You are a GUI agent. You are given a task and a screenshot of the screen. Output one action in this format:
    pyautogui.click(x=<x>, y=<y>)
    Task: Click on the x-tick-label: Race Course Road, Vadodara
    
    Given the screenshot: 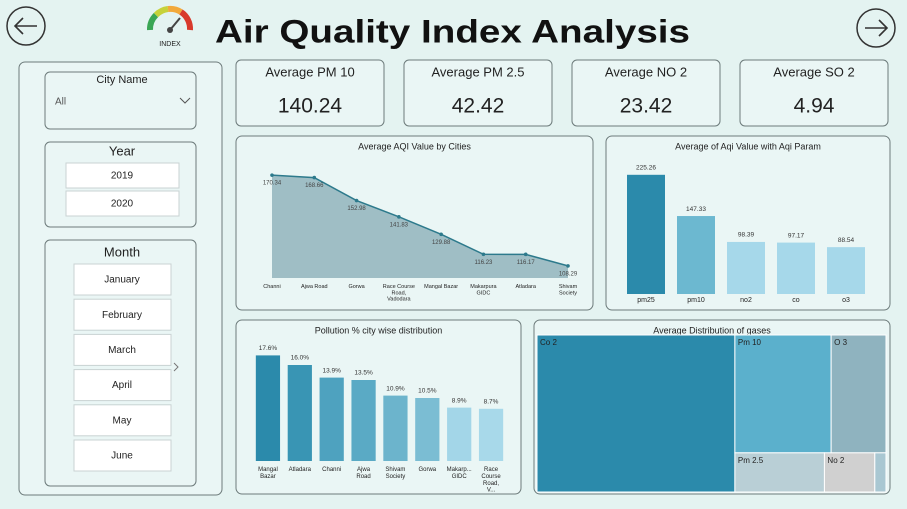 What is the action you would take?
    pyautogui.click(x=399, y=293)
    